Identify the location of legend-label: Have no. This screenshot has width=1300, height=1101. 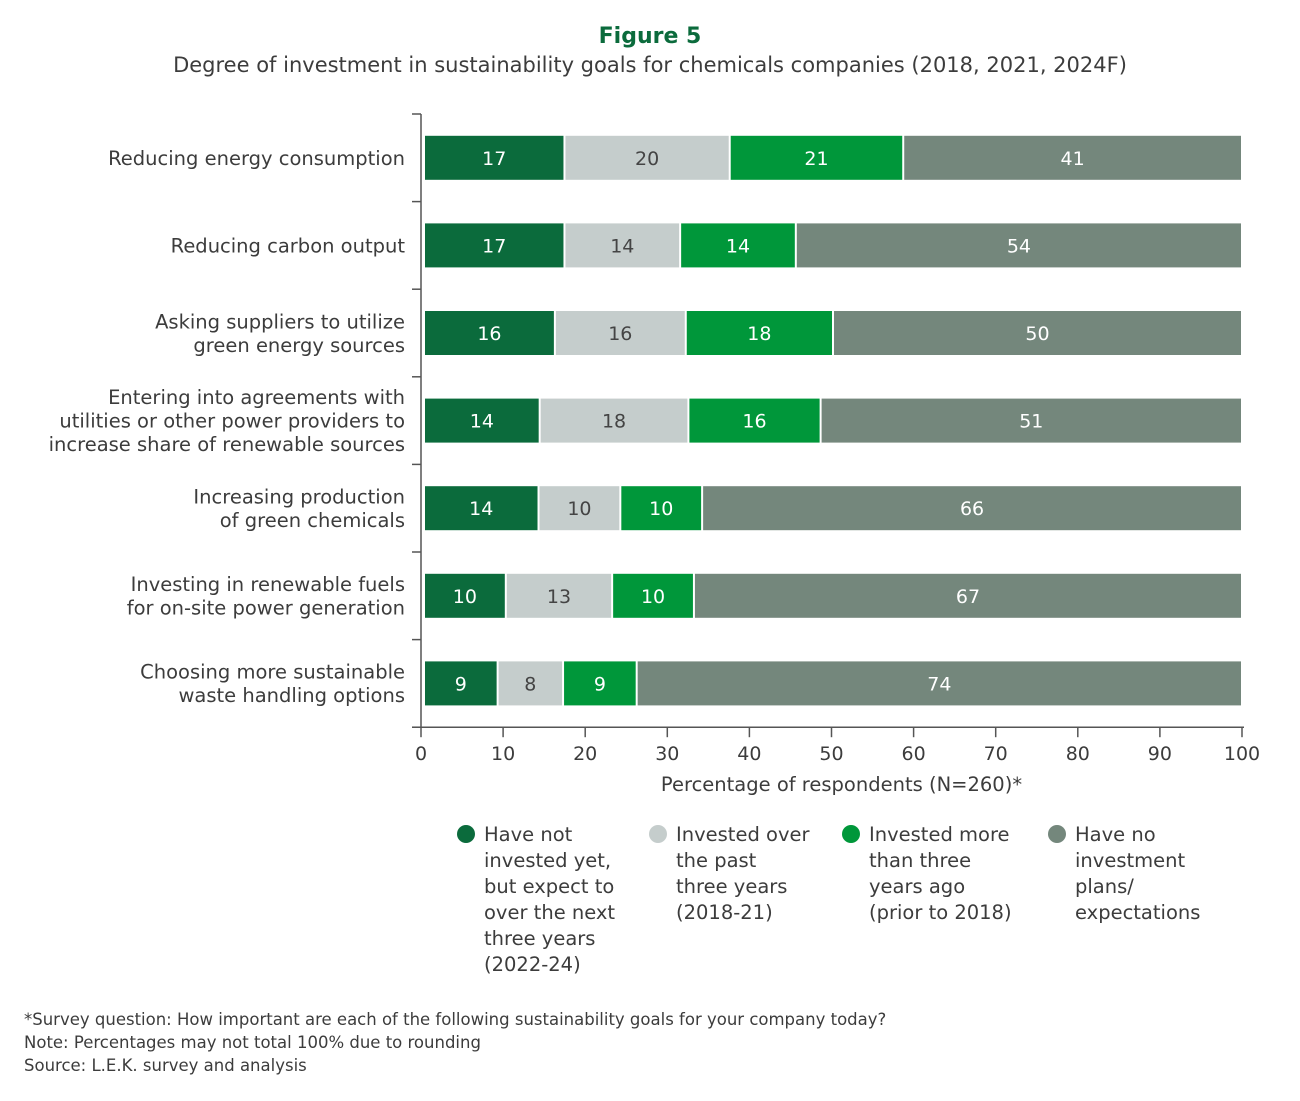
(1115, 834).